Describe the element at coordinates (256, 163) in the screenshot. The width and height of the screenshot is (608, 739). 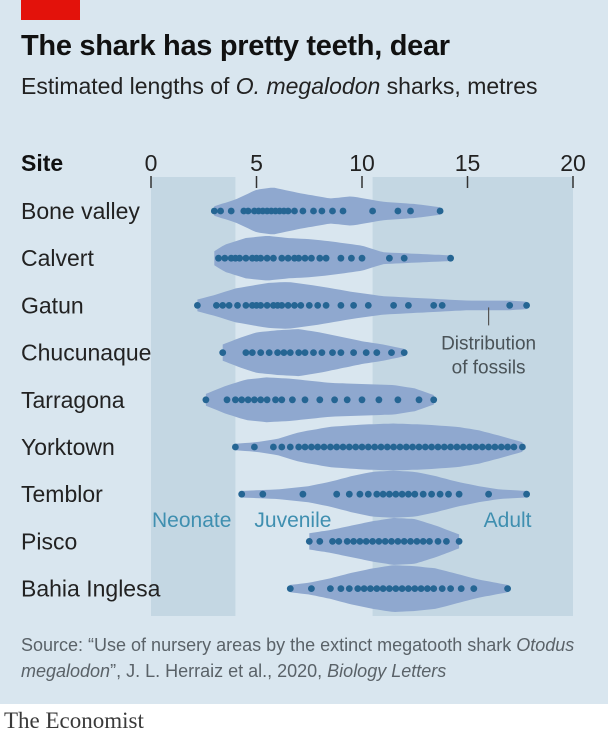
I see `x-tick-label-5: 5` at that location.